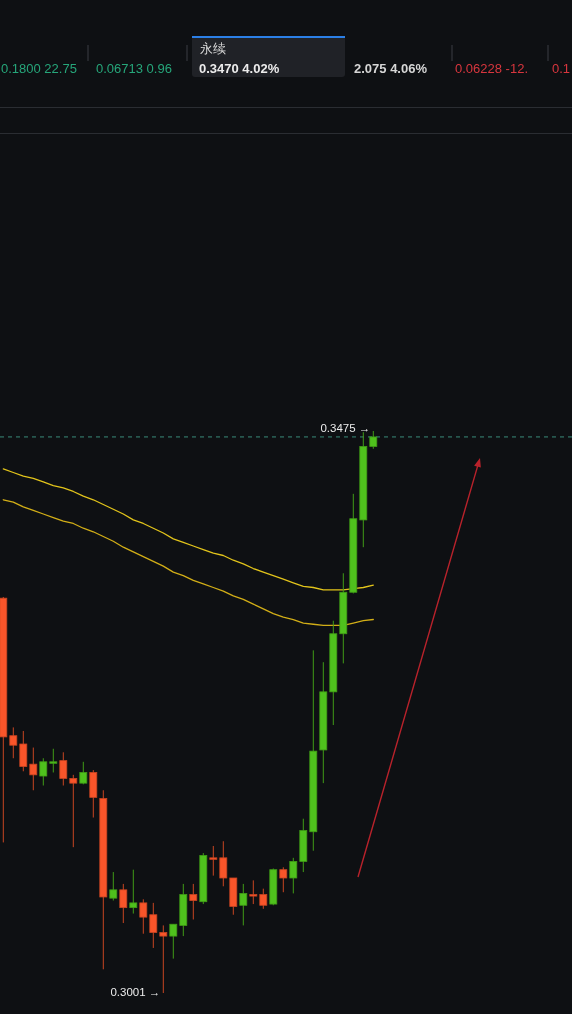 The height and width of the screenshot is (1014, 572). Describe the element at coordinates (213, 48) in the screenshot. I see `text: 永续` at that location.